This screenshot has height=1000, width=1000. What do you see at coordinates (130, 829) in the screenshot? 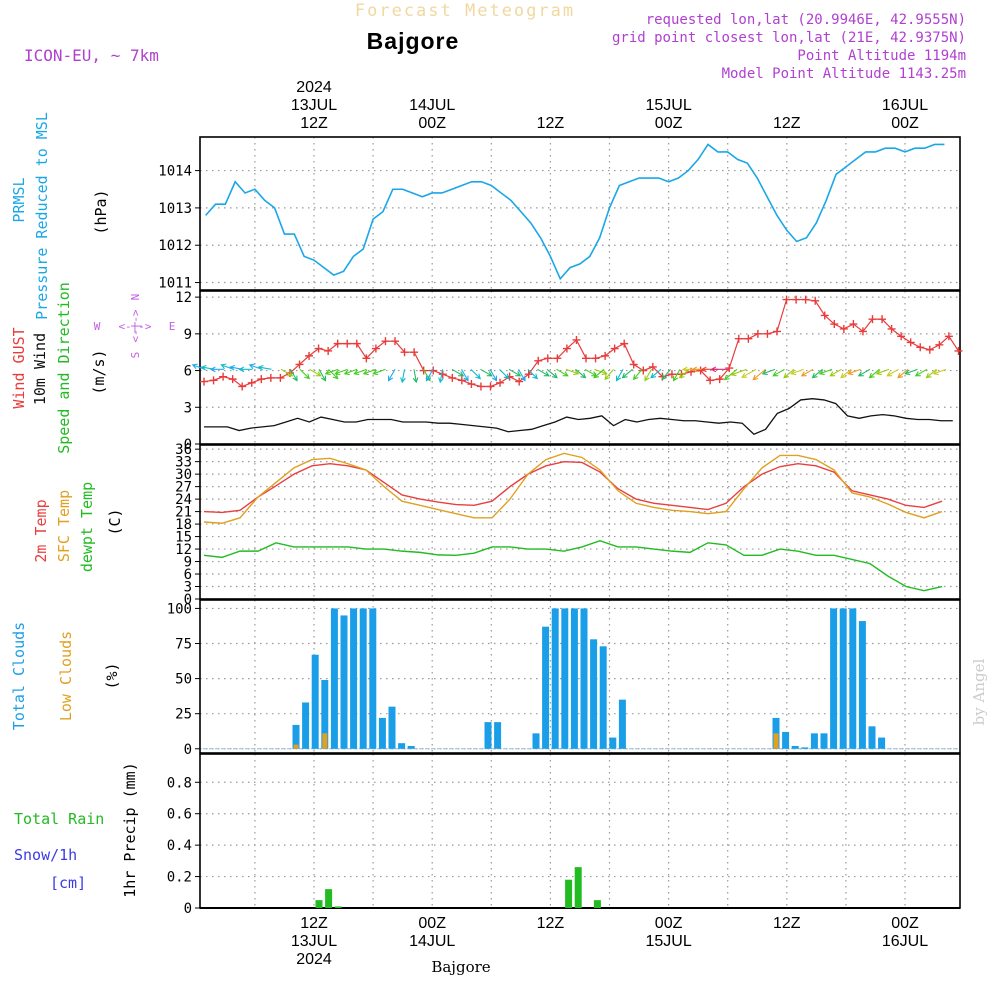
I see `precip-unit-label: 1hr Precip (mm)` at bounding box center [130, 829].